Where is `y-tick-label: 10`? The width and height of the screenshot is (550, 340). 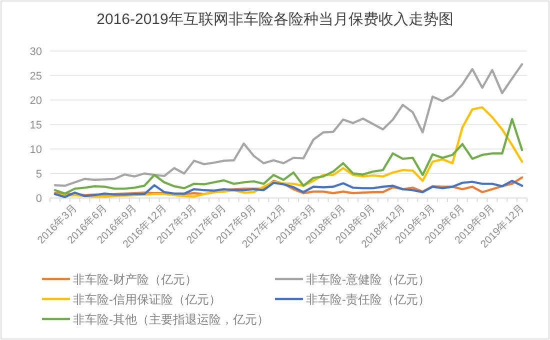
y-tick-label: 10 is located at coordinates (36, 150).